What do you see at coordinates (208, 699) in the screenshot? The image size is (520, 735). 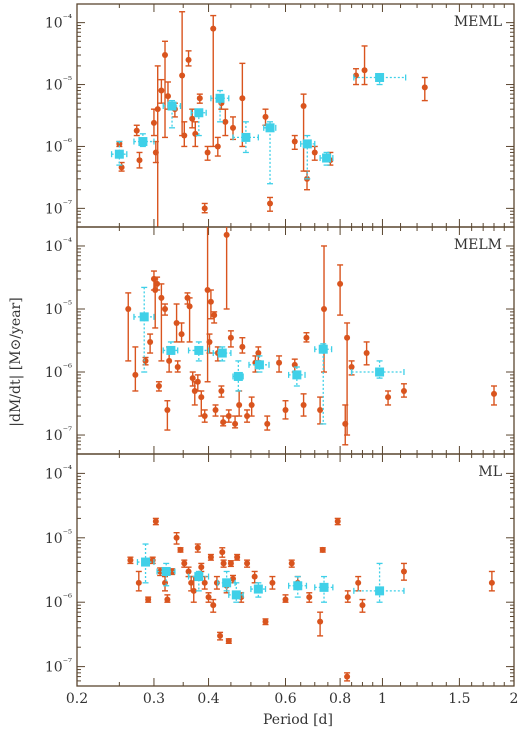 I see `x-tick-label: 0.4` at bounding box center [208, 699].